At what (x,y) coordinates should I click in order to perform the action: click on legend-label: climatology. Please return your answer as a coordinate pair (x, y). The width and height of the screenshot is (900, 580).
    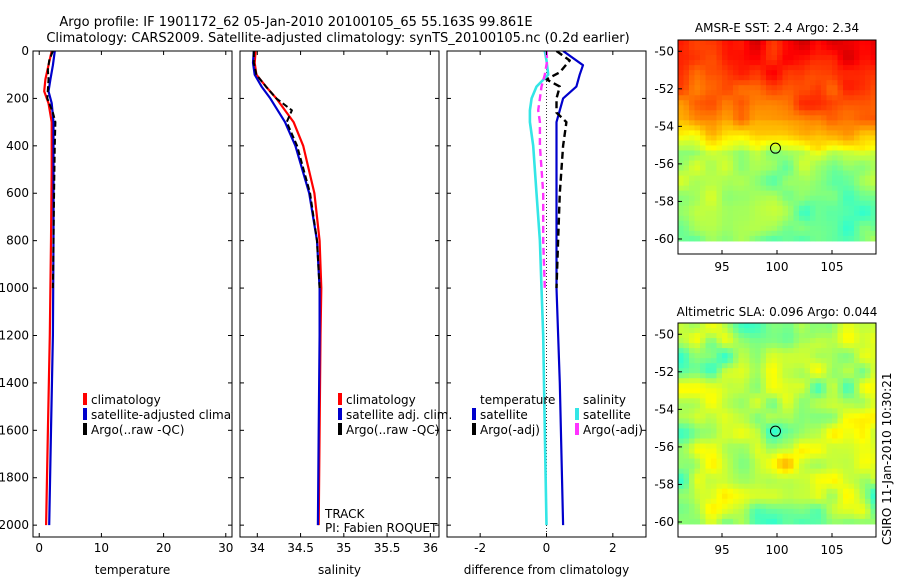
    Looking at the image, I should click on (126, 400).